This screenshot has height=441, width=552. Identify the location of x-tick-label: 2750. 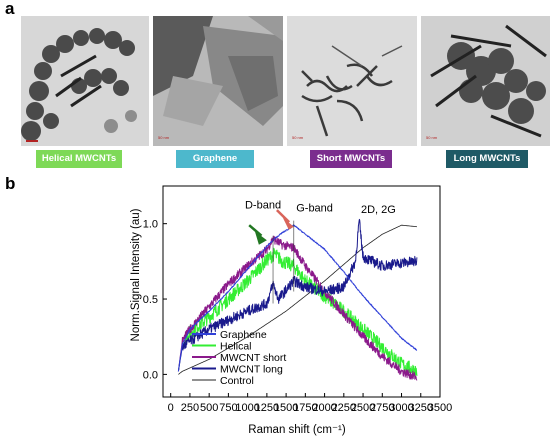
(382, 408).